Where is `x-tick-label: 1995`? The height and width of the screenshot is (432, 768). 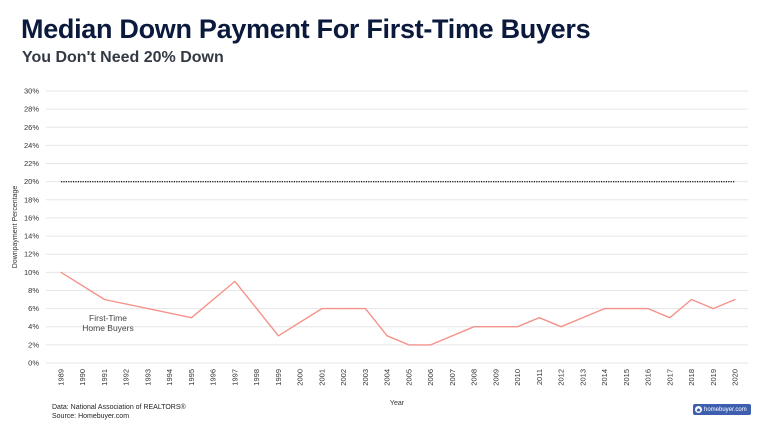 x-tick-label: 1995 is located at coordinates (191, 377).